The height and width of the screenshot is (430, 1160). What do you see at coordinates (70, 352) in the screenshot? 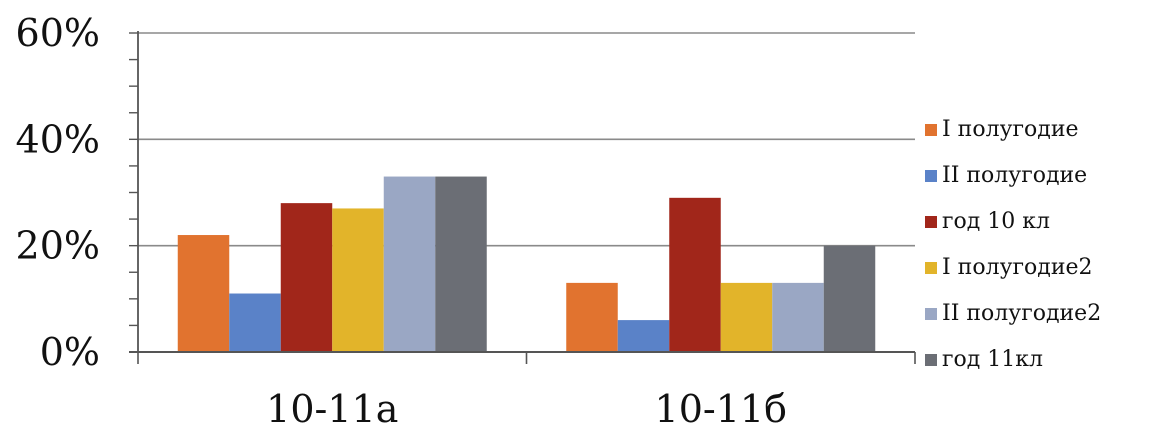
I see `y-tick-label: 0%` at bounding box center [70, 352].